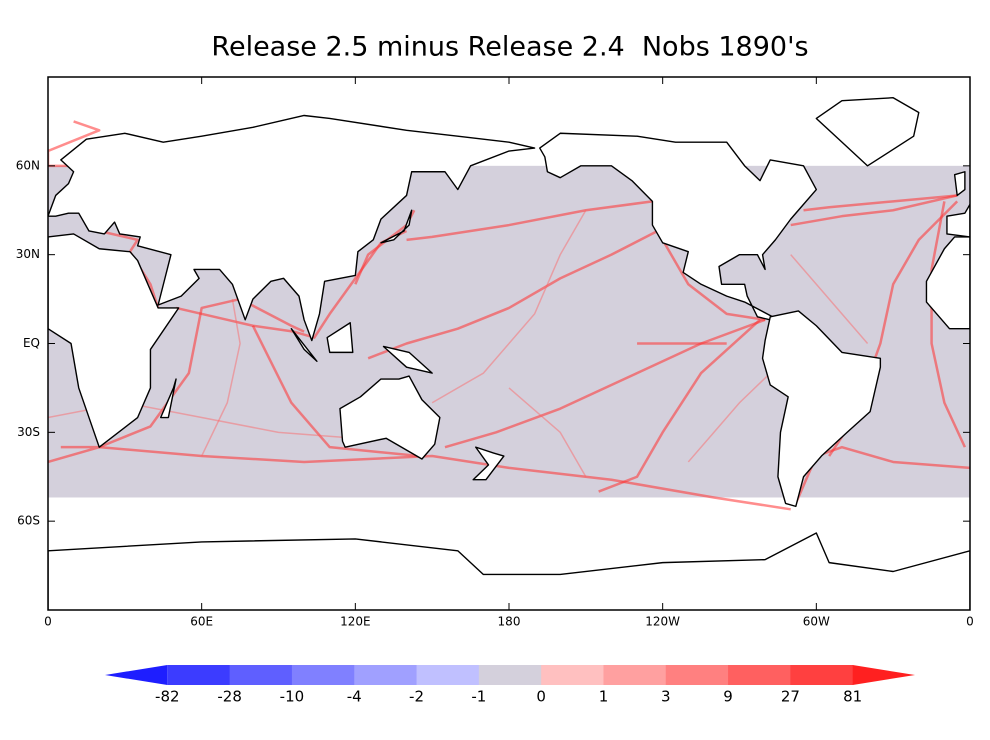  Describe the element at coordinates (354, 697) in the screenshot. I see `colorbar-label: -4` at that location.